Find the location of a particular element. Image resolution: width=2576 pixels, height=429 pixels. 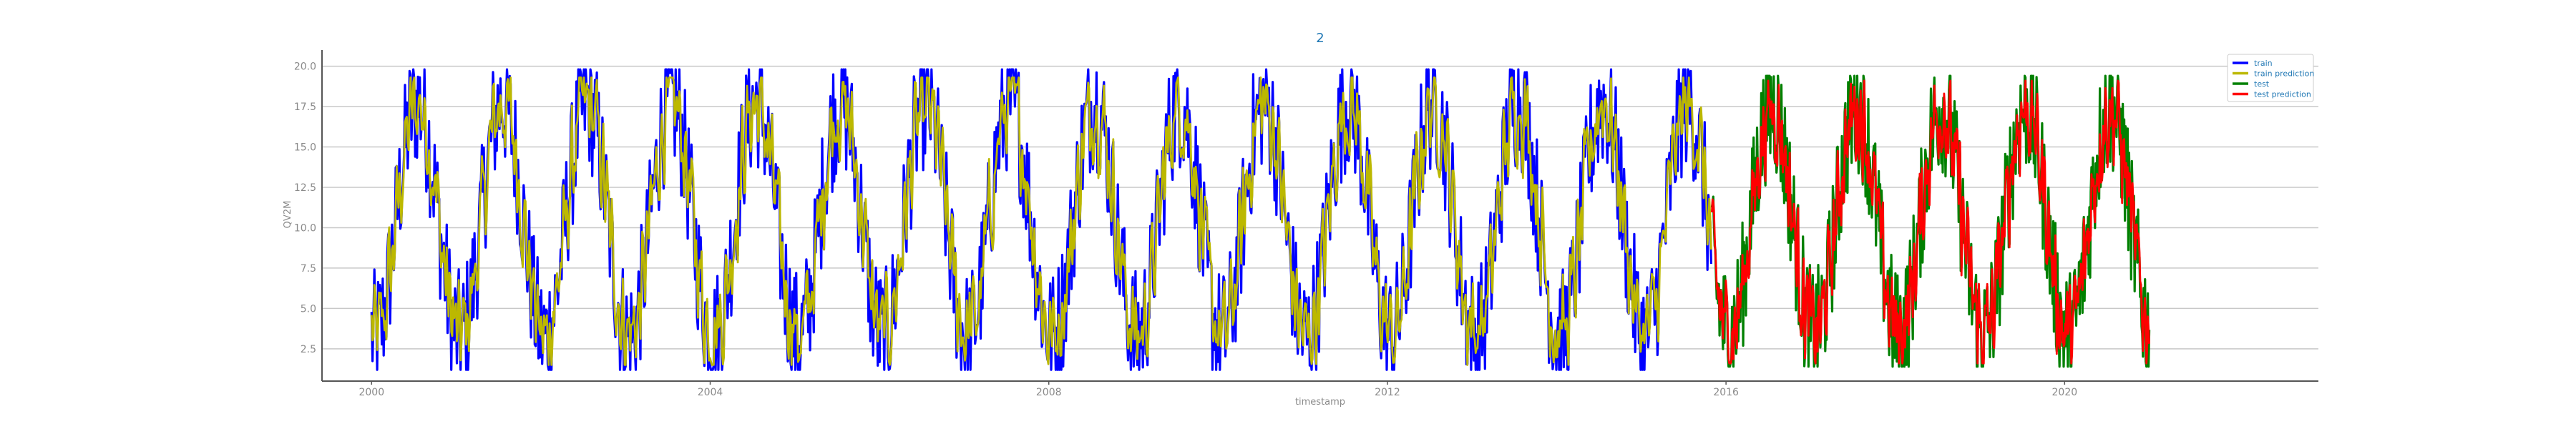

series-test-prediction-line is located at coordinates (1930, 222).